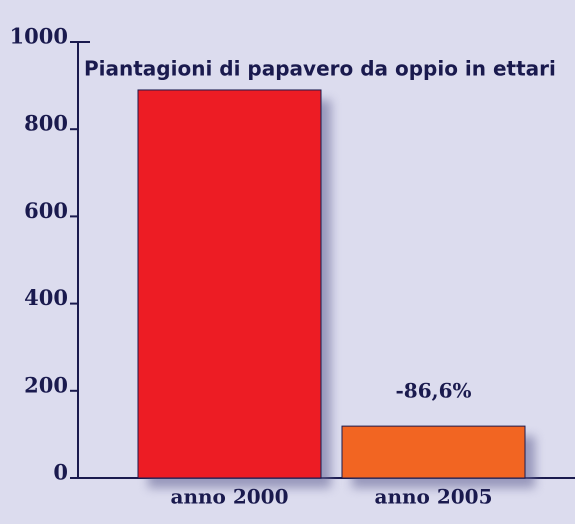 The height and width of the screenshot is (524, 575). I want to click on y-tick-label: 200, so click(46, 384).